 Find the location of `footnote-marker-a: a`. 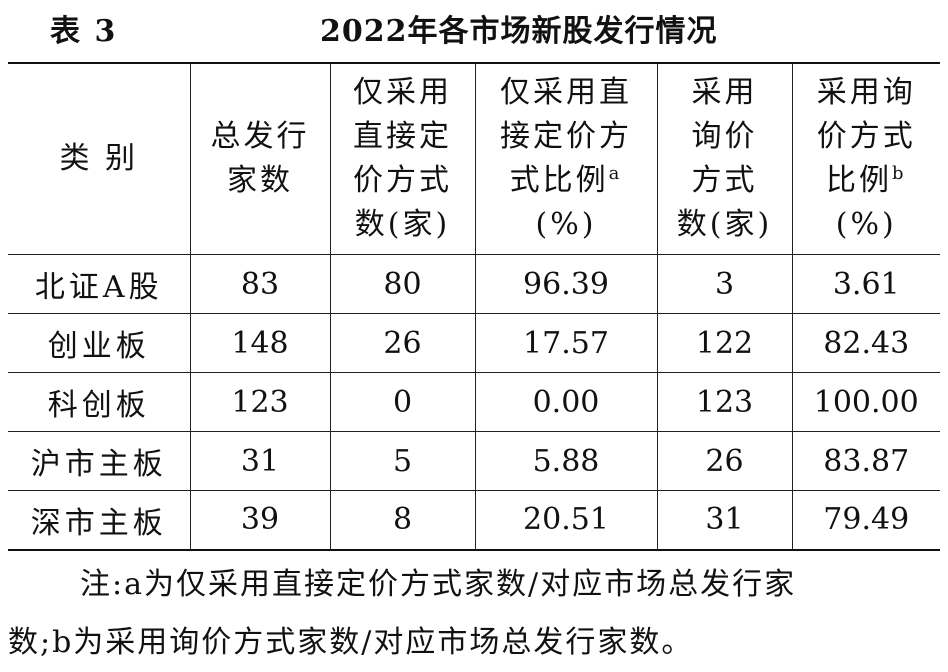

footnote-marker-a: a is located at coordinates (615, 173).